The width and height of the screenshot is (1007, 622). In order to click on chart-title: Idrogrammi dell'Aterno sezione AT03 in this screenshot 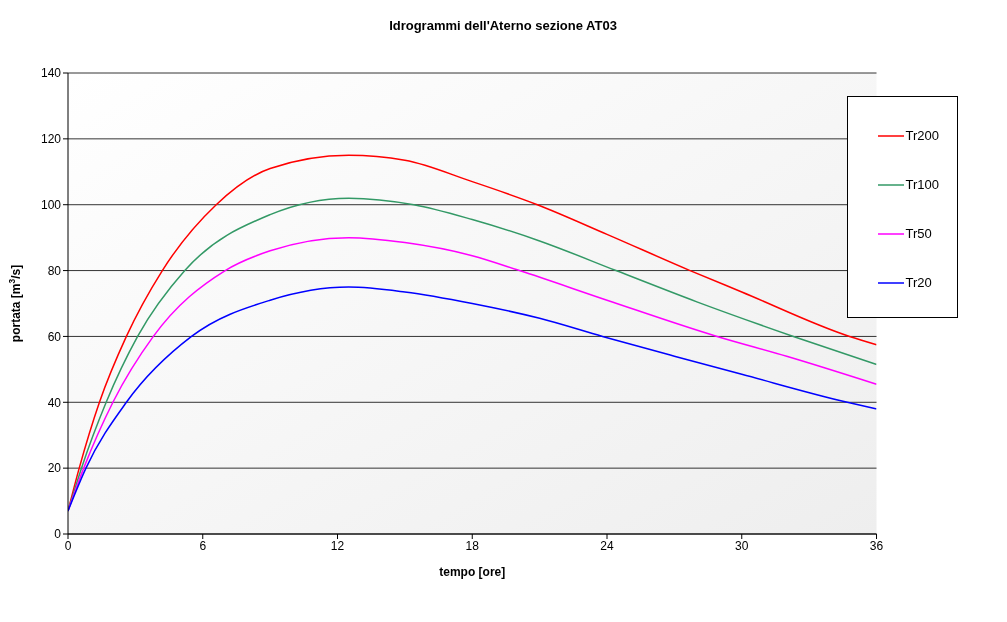, I will do `click(503, 25)`.